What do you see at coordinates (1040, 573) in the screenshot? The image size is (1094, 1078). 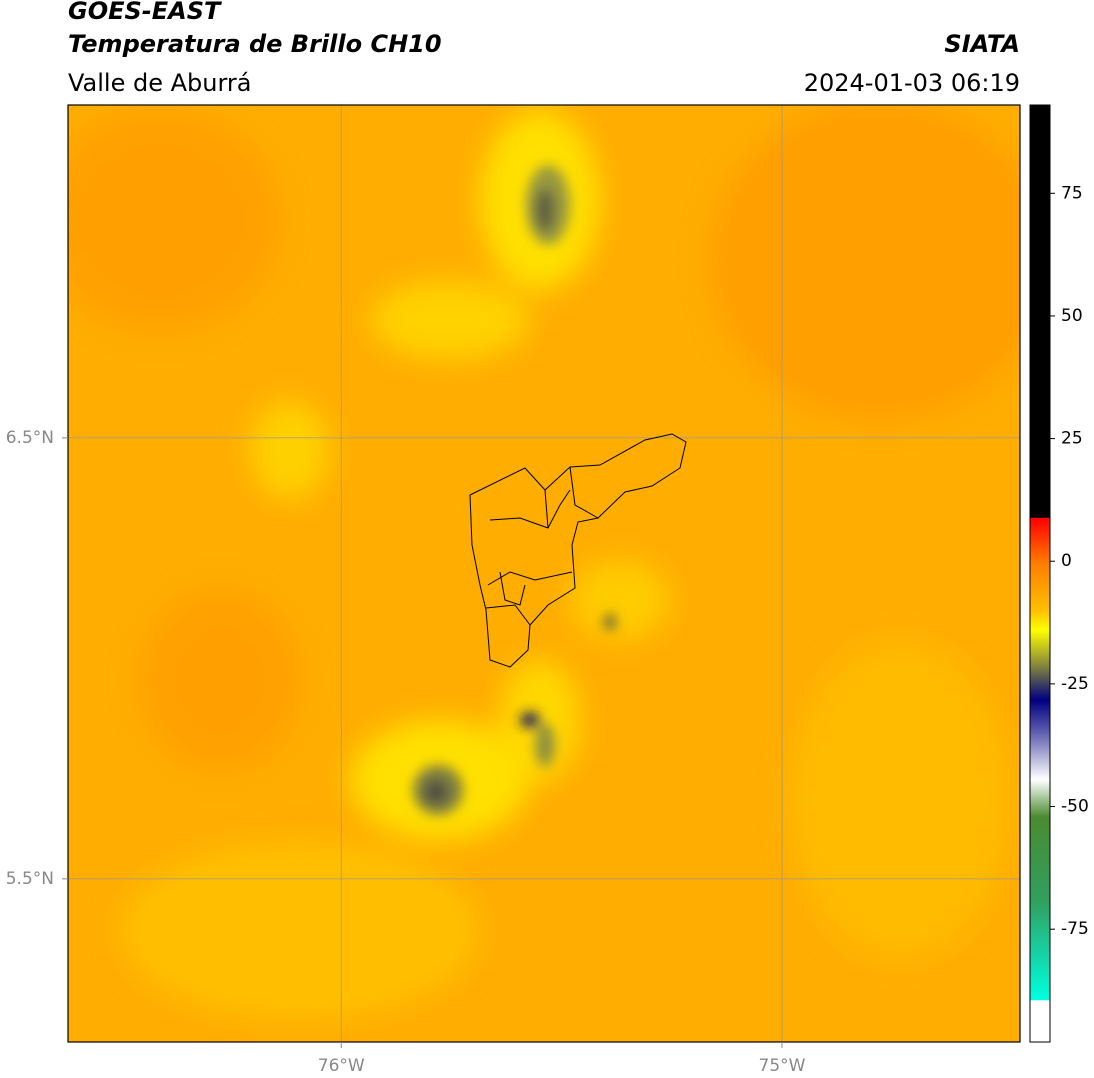 I see `colorbar` at bounding box center [1040, 573].